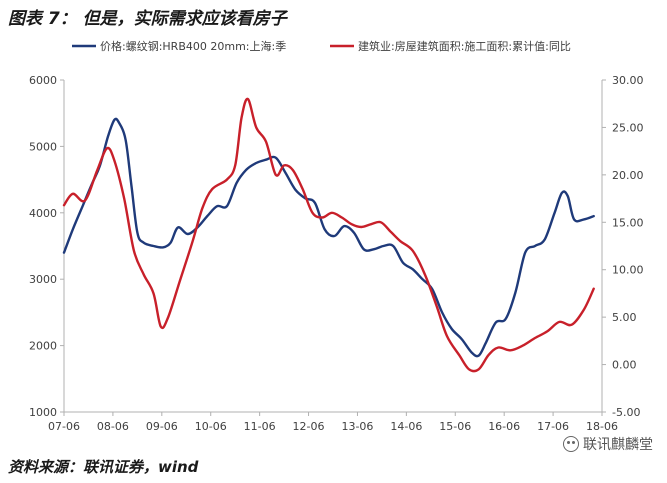 This screenshot has width=667, height=483. What do you see at coordinates (43, 279) in the screenshot?
I see `left-y-tick-label: 3000` at bounding box center [43, 279].